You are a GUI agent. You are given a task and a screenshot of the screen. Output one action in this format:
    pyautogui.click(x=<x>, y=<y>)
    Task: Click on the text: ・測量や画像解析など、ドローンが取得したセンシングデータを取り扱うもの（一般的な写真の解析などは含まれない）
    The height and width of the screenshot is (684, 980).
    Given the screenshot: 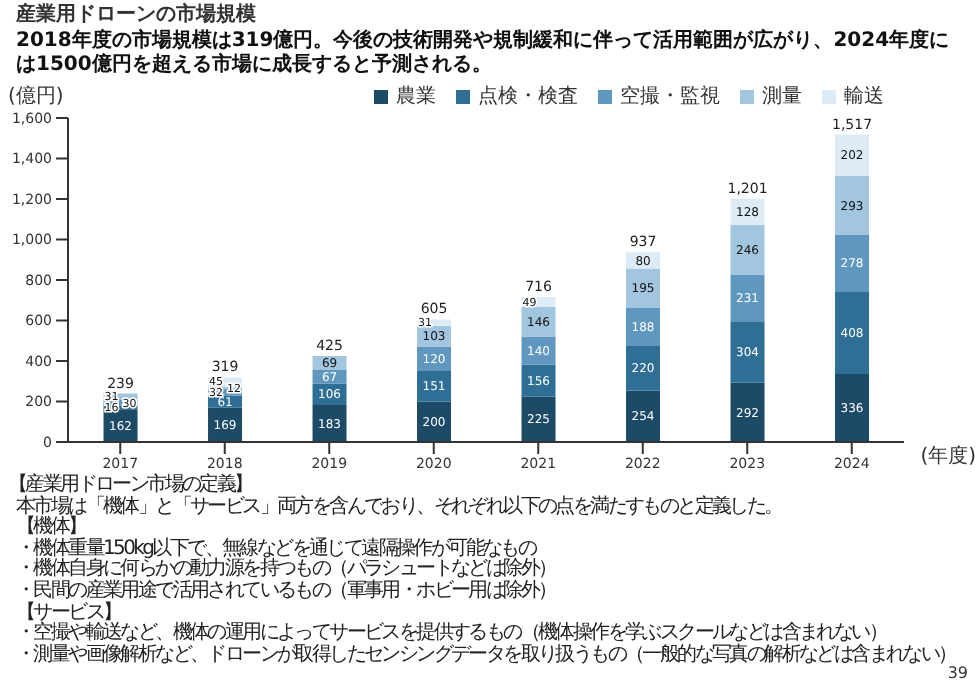 What is the action you would take?
    pyautogui.click(x=486, y=654)
    